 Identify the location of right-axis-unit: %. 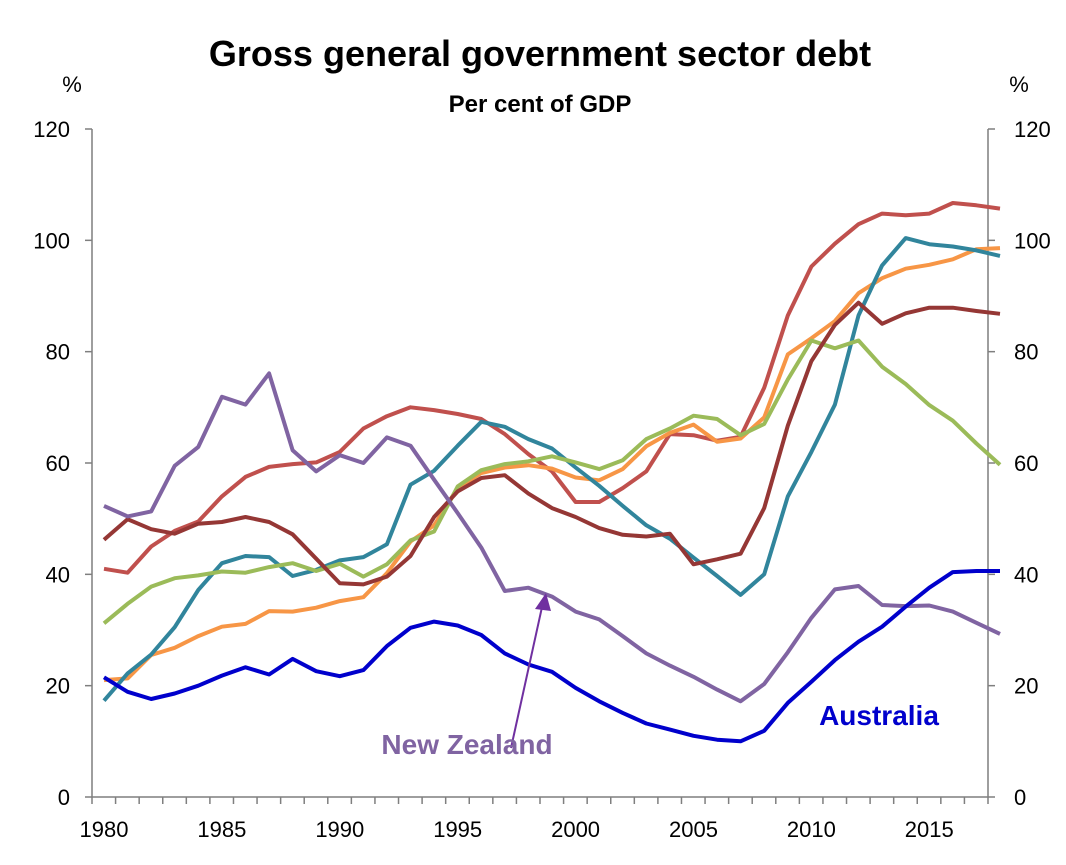
(1019, 84).